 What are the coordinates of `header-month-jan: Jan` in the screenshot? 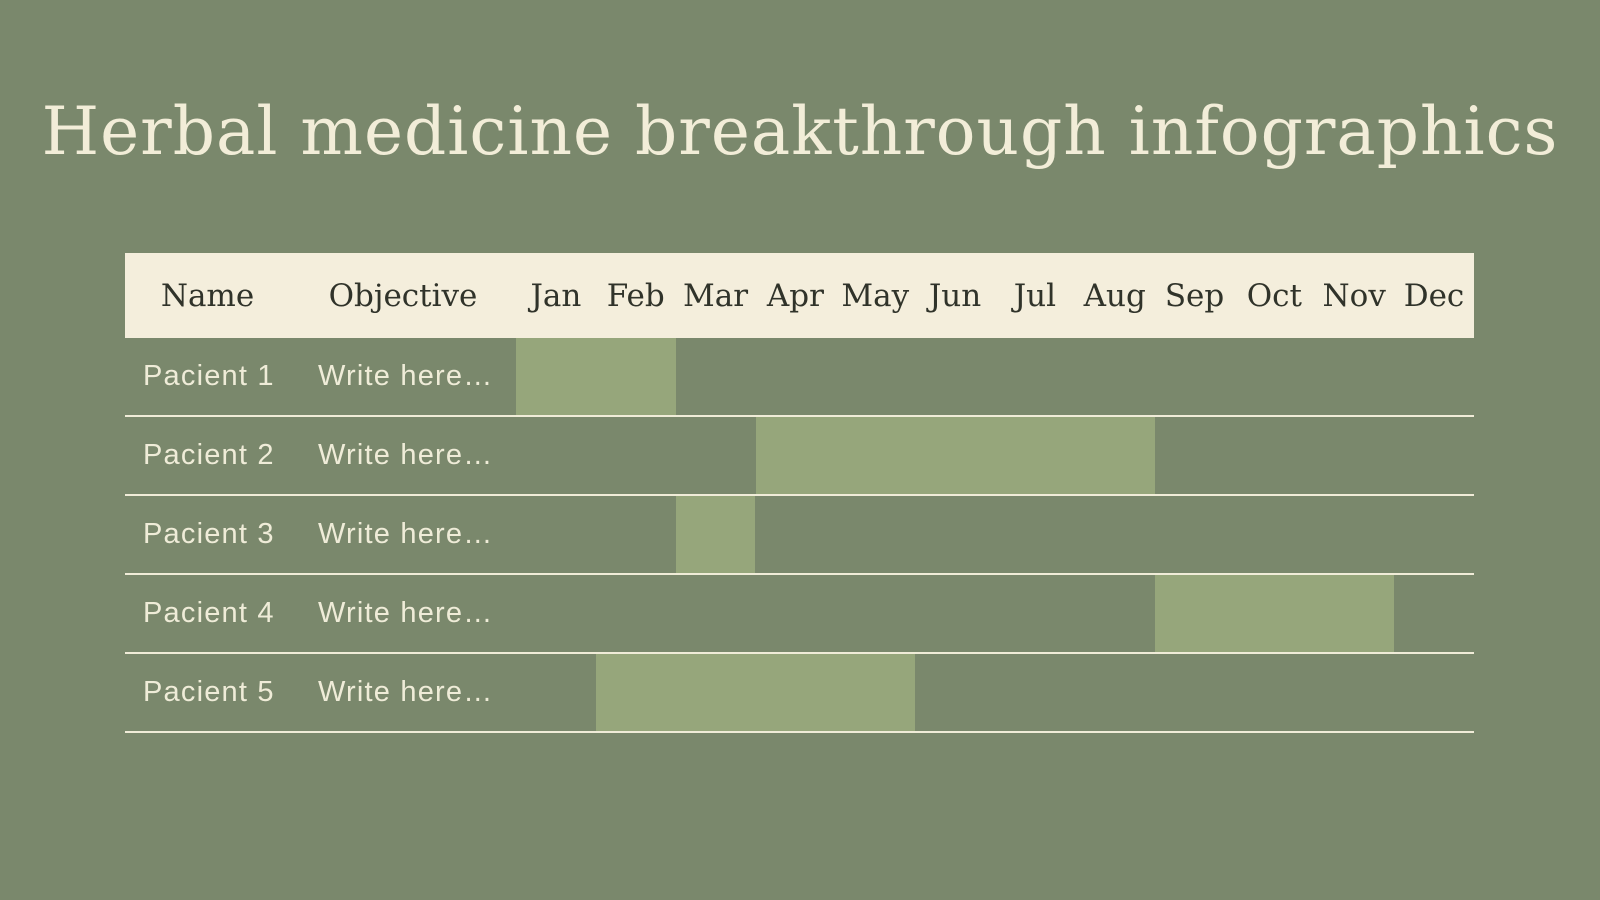 It's located at (556, 295).